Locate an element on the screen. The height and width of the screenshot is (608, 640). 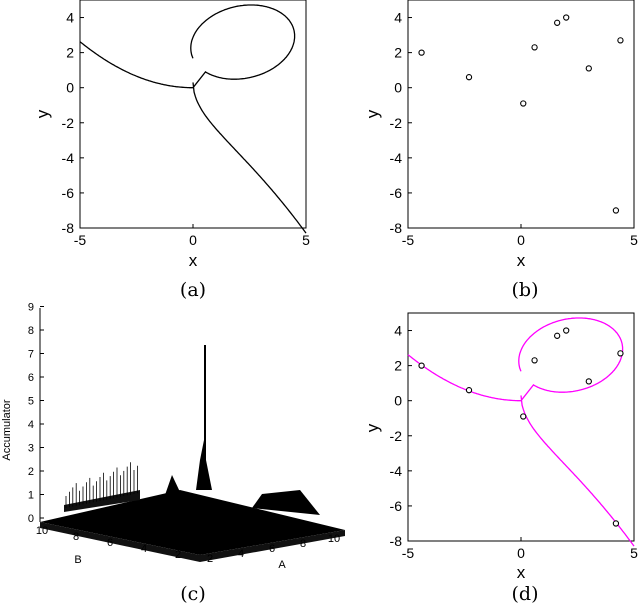
z-tick-label: 6 is located at coordinates (31, 378).